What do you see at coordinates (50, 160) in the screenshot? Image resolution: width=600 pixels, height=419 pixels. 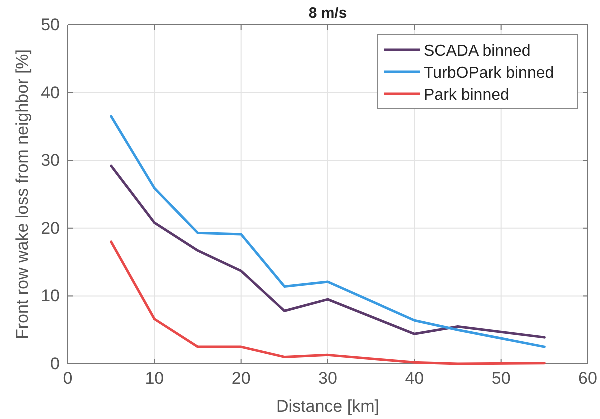 I see `y-tick-label: 30` at bounding box center [50, 160].